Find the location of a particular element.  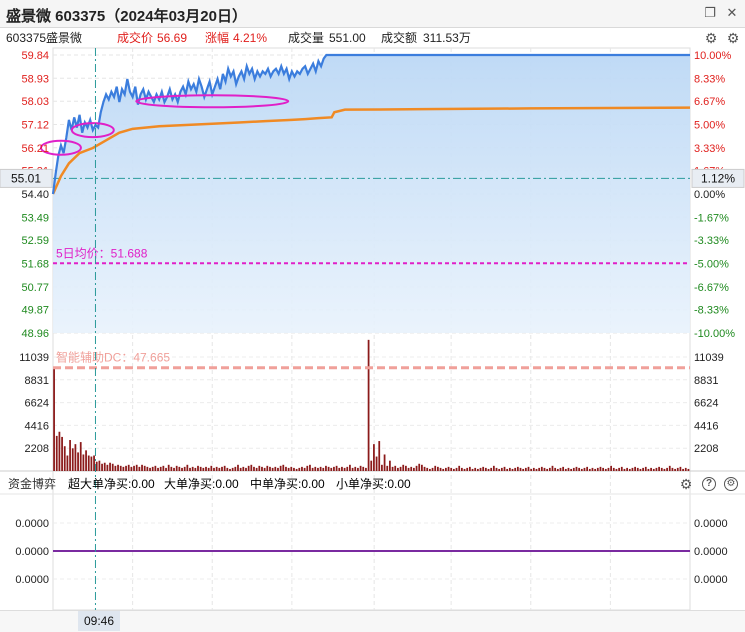

close-icon: ✕ is located at coordinates (732, 12).